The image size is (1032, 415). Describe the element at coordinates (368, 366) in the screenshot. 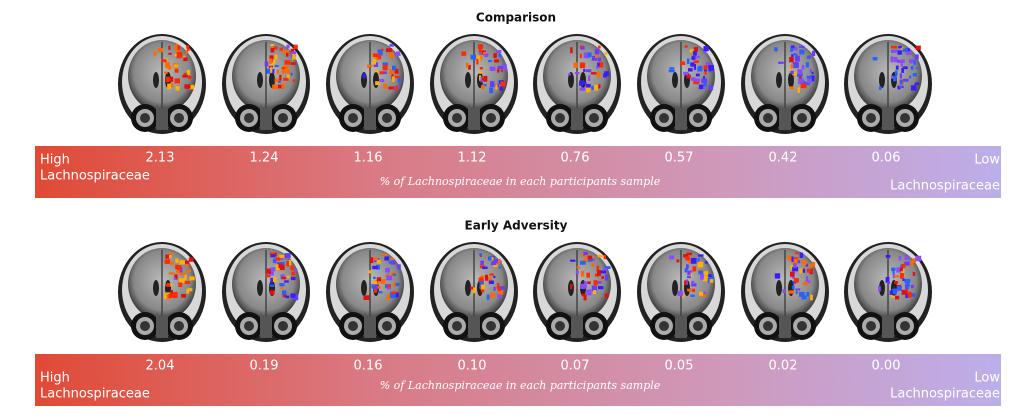

I see `value-label: 0.16` at that location.